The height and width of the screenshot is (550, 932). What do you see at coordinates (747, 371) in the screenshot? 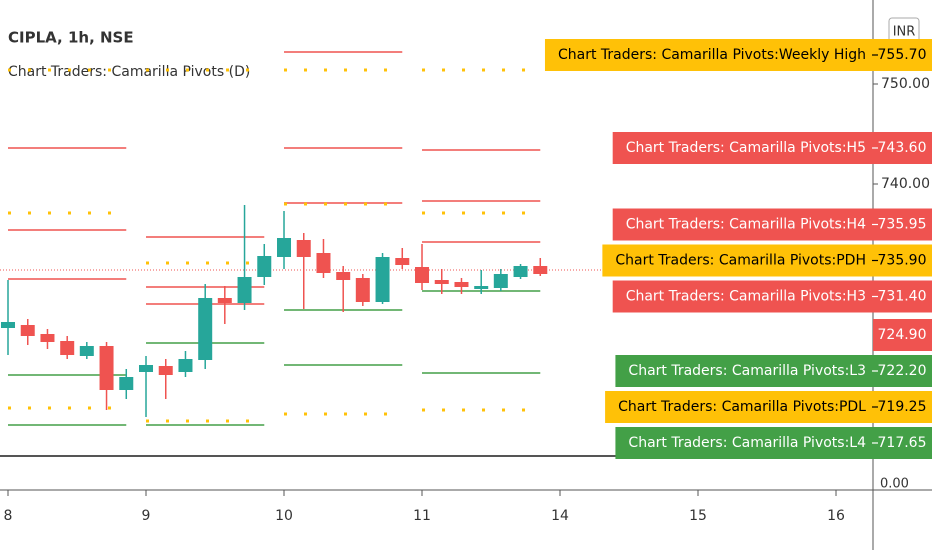
I see `pivot-name-label: Chart Traders: Camarilla Pivots:L3` at bounding box center [747, 371].